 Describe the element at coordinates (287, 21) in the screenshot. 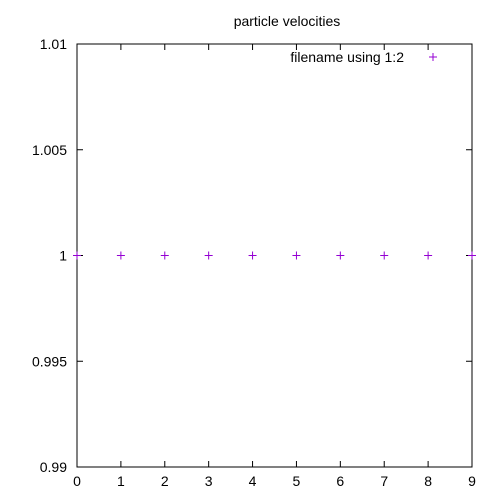

I see `chart-title: particle velocities` at that location.